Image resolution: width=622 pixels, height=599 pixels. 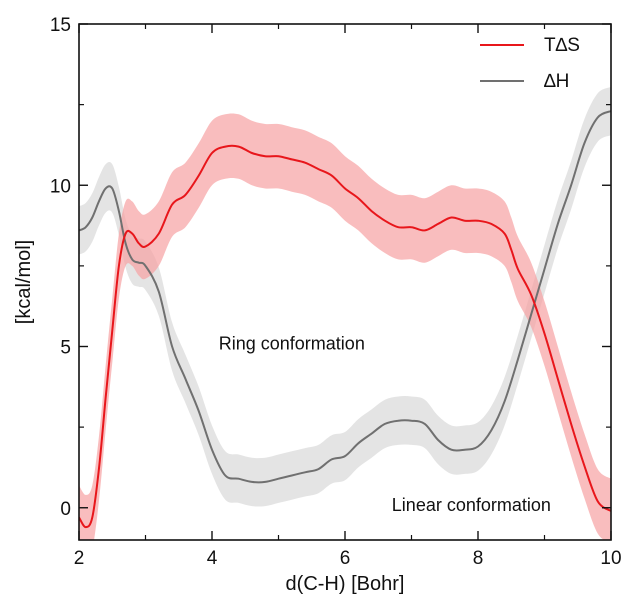 I want to click on y-axis-label: [kcal/mol], so click(x=24, y=282).